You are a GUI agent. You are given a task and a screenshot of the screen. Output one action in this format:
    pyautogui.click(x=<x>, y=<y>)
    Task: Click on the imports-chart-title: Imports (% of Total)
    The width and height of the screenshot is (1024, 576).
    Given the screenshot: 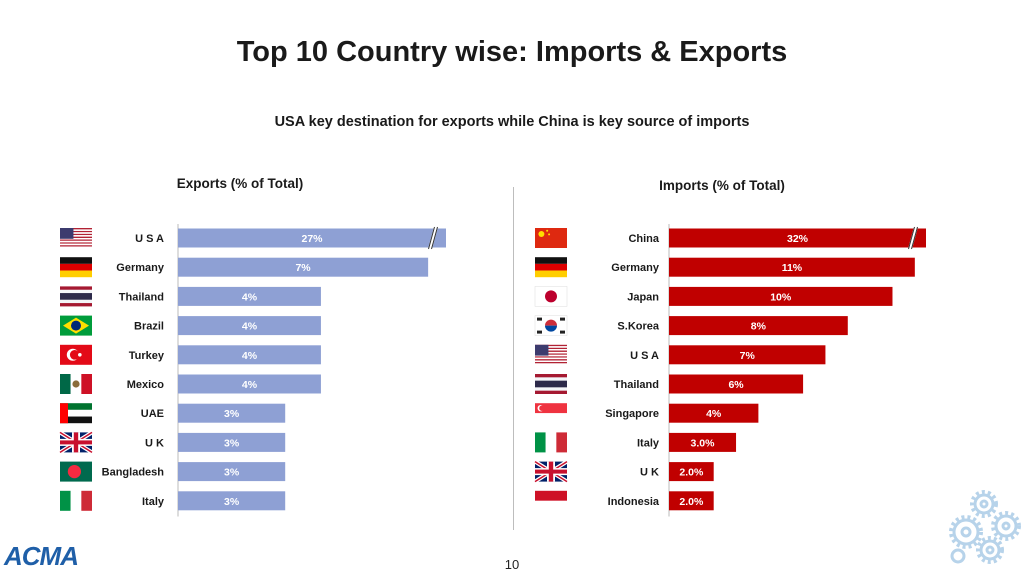 What is the action you would take?
    pyautogui.click(x=722, y=185)
    